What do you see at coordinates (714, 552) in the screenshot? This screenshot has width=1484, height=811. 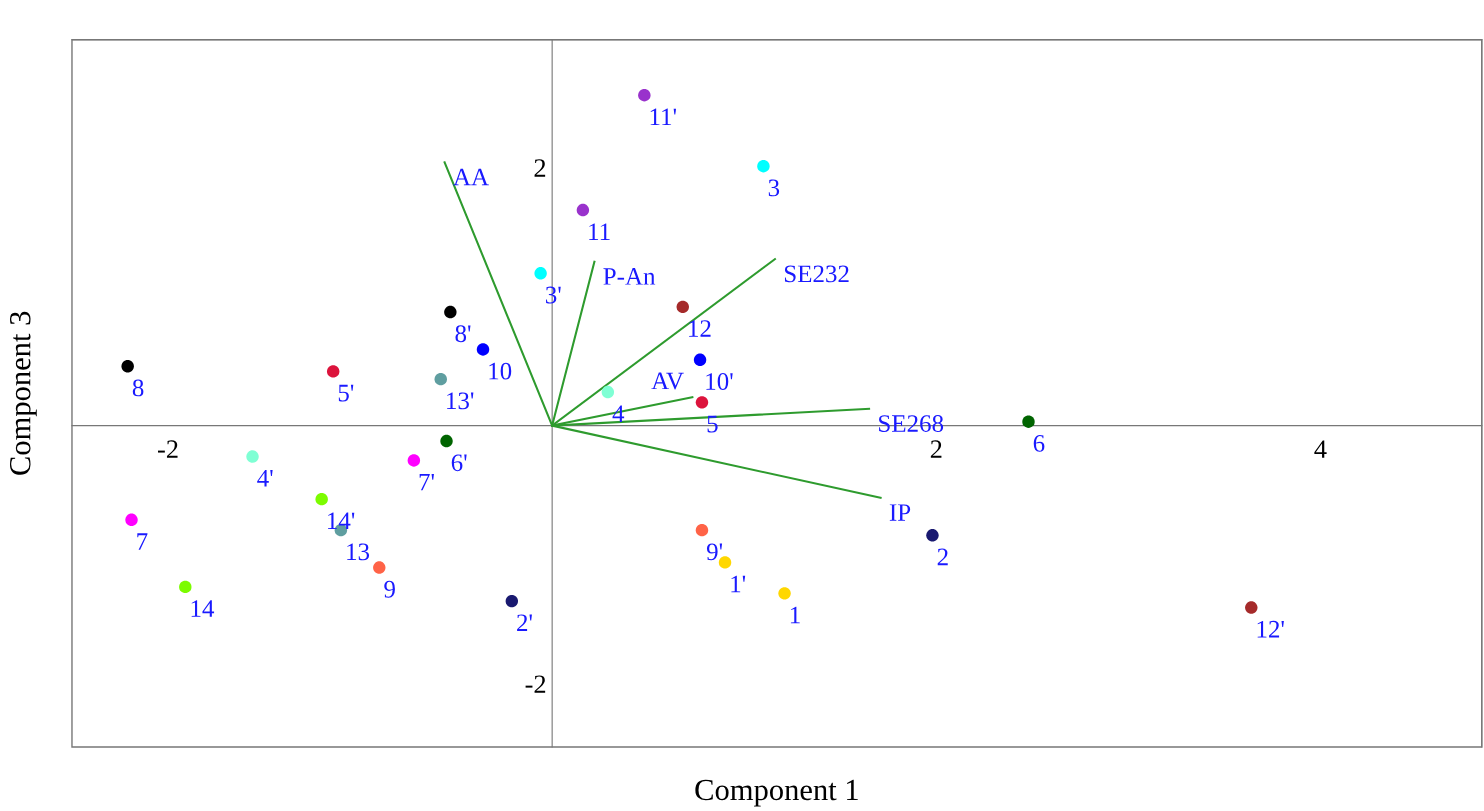 I see `annotation: 9'` at bounding box center [714, 552].